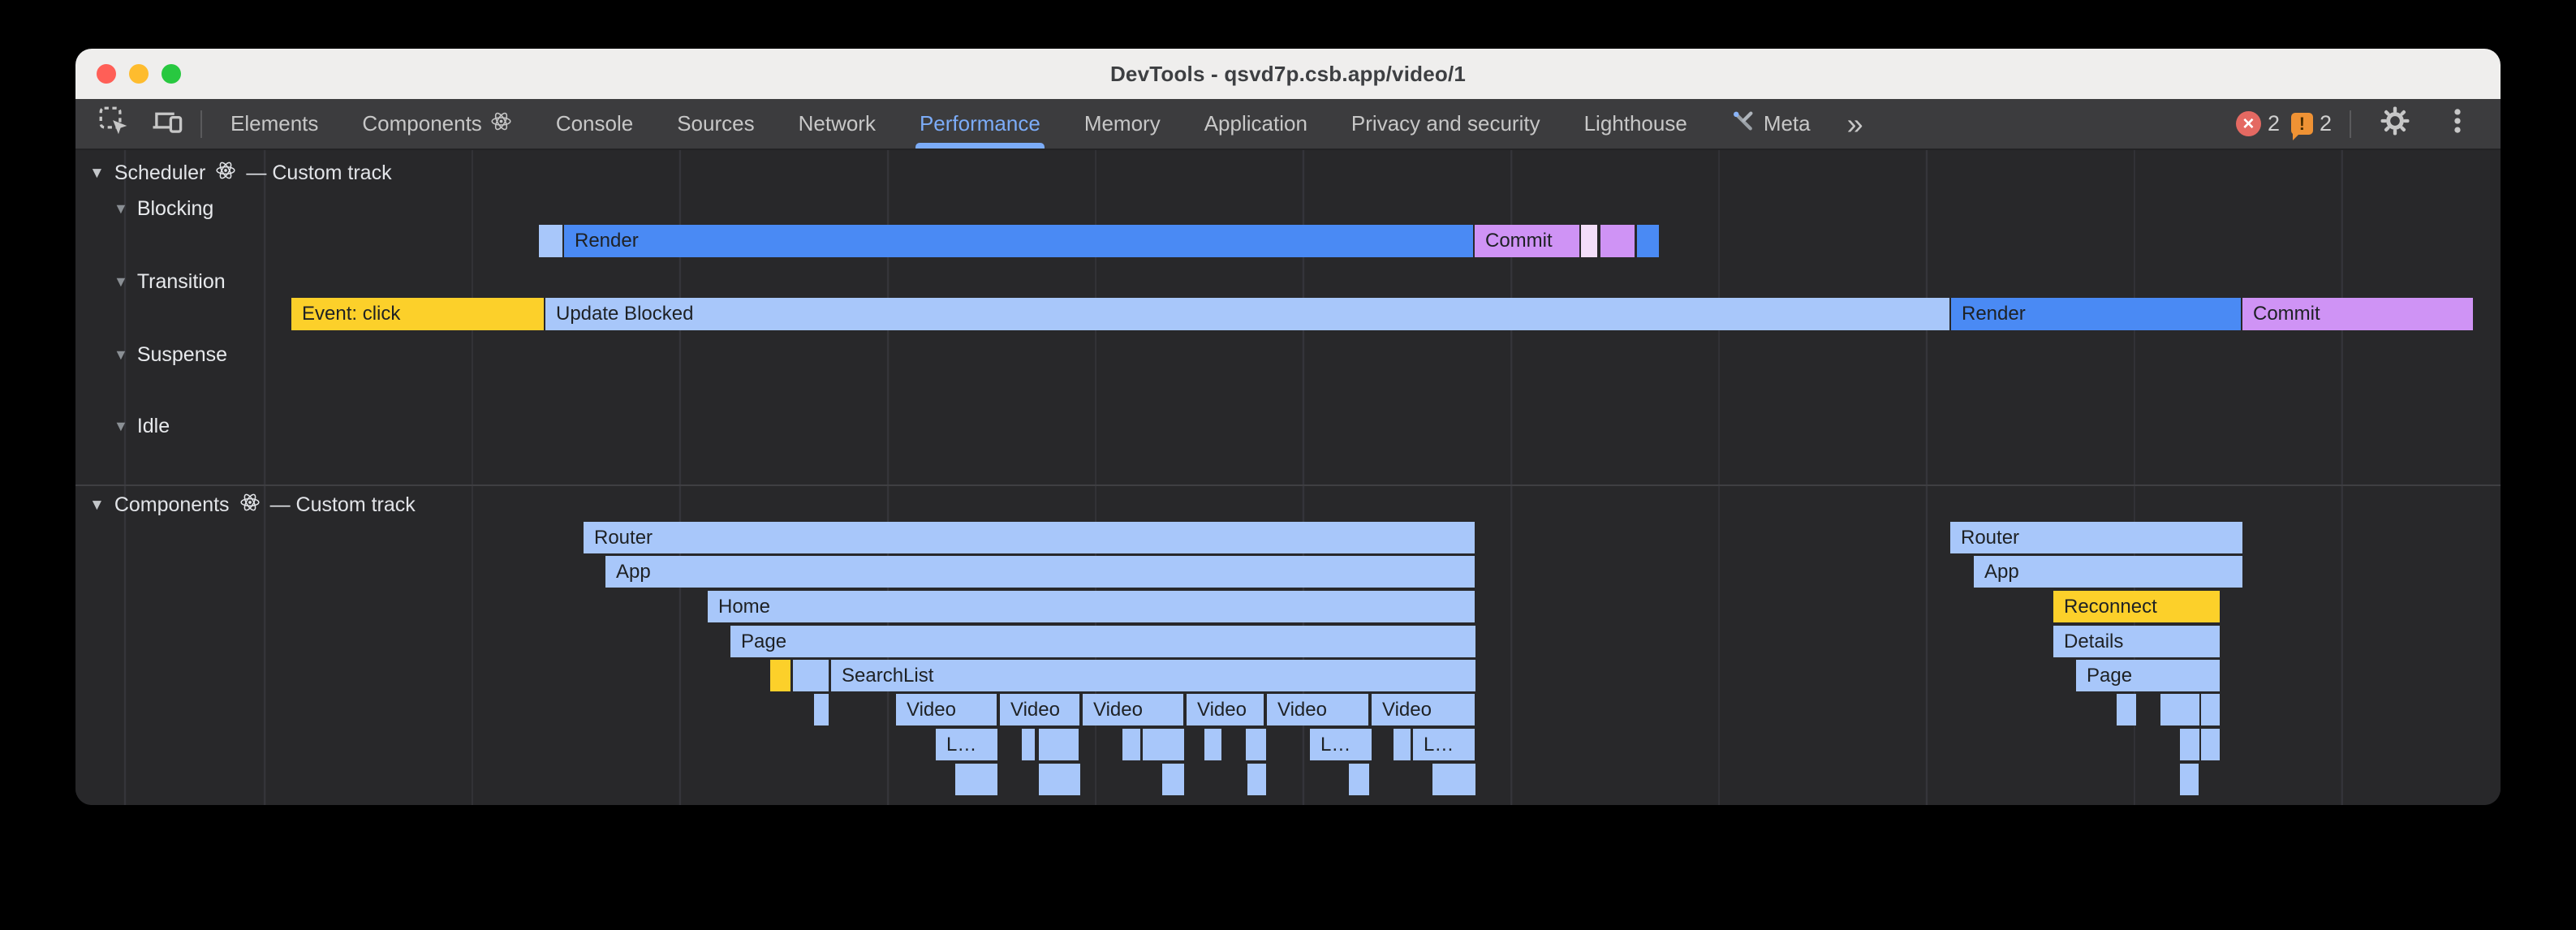 This screenshot has height=930, width=2576. I want to click on settings-button, so click(2395, 124).